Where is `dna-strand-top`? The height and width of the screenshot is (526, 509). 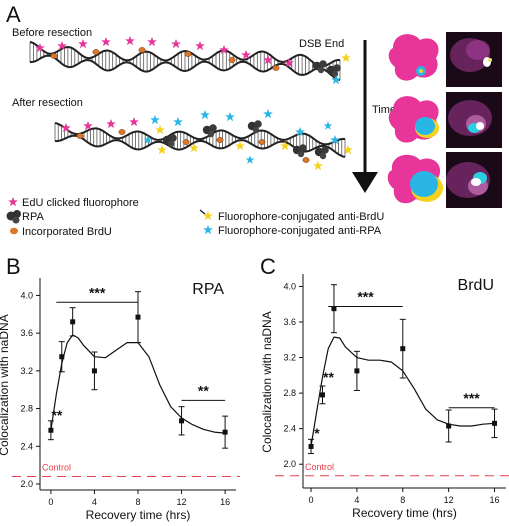
dna-strand-top is located at coordinates (200, 134).